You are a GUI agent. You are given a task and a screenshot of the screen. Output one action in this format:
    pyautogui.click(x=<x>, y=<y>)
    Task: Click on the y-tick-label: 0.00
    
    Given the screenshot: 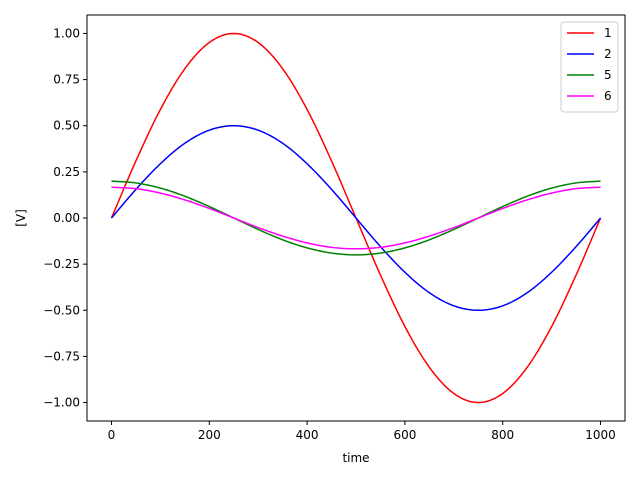 What is the action you would take?
    pyautogui.click(x=66, y=218)
    